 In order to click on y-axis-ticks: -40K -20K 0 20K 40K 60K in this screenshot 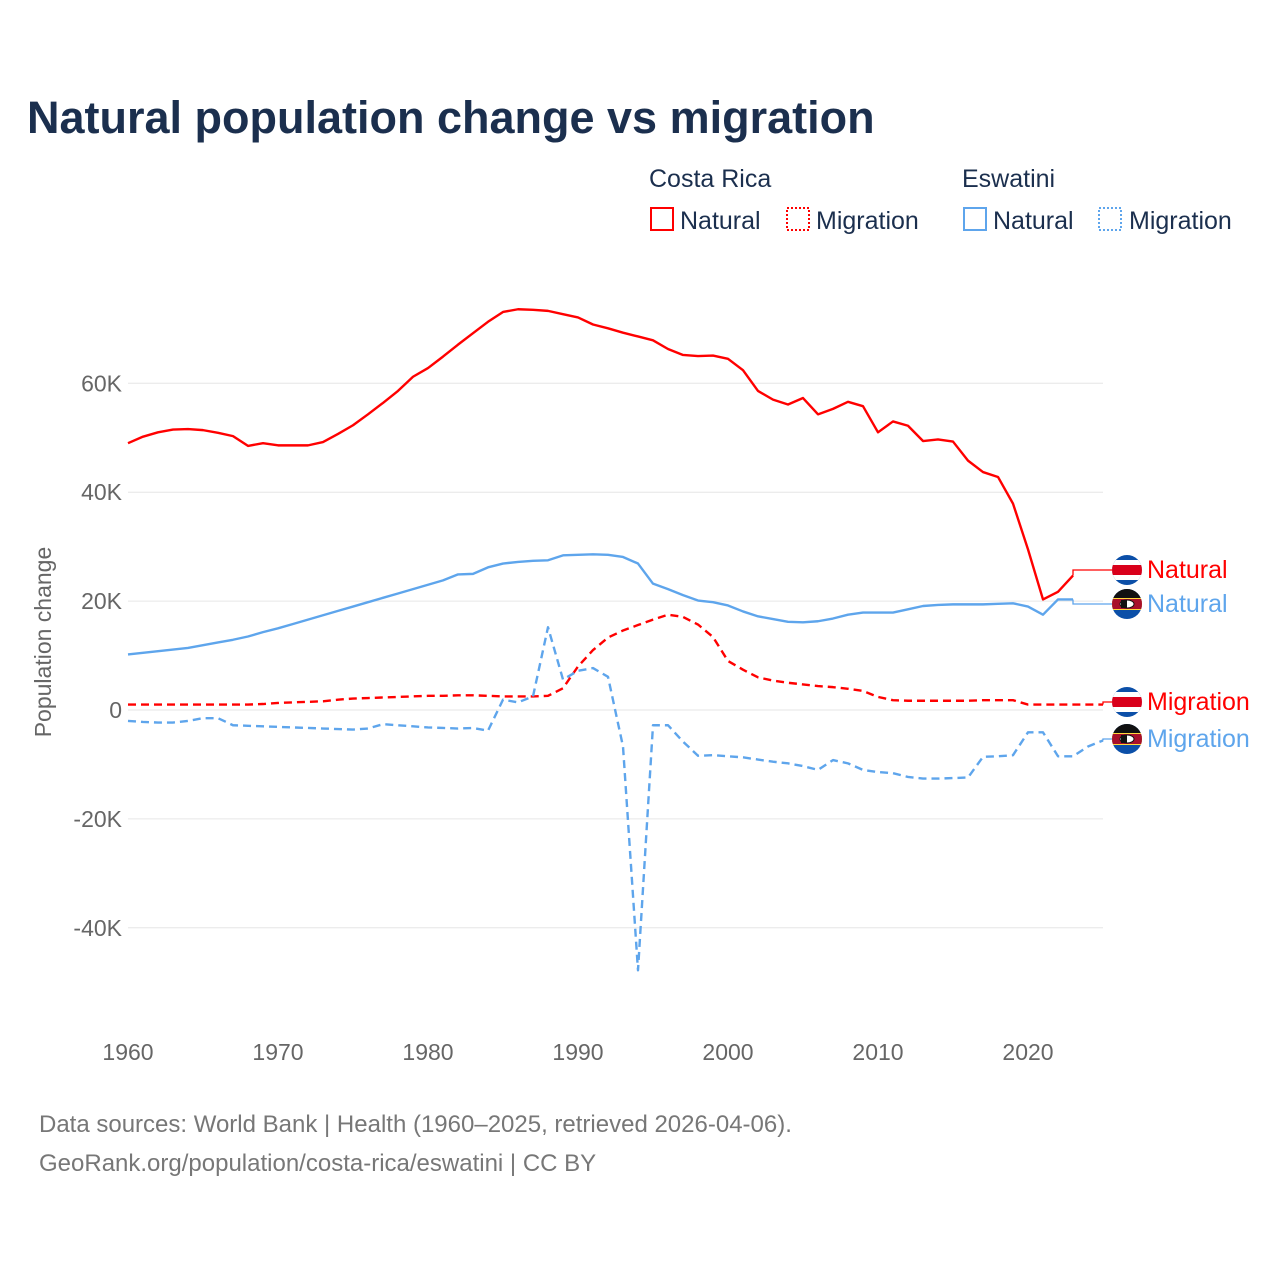, I will do `click(97, 655)`.